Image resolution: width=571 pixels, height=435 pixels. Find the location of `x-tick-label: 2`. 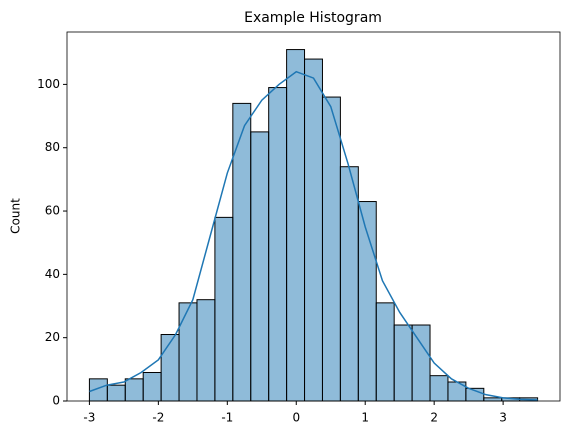

x-tick-label: 2 is located at coordinates (434, 418).